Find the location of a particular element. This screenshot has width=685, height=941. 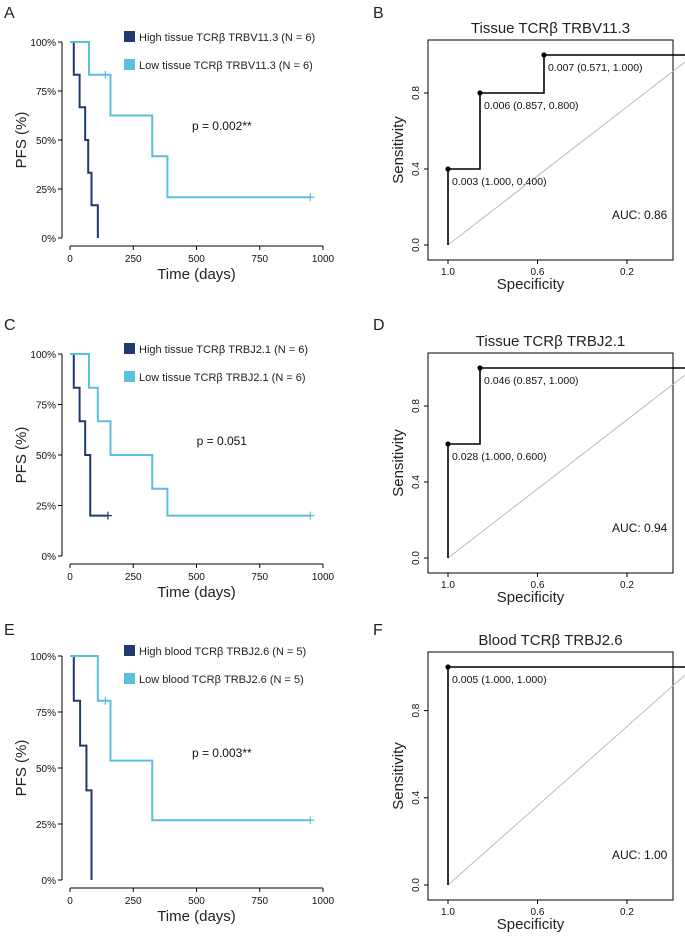

auc-label: AUC: 0.94 is located at coordinates (640, 528).